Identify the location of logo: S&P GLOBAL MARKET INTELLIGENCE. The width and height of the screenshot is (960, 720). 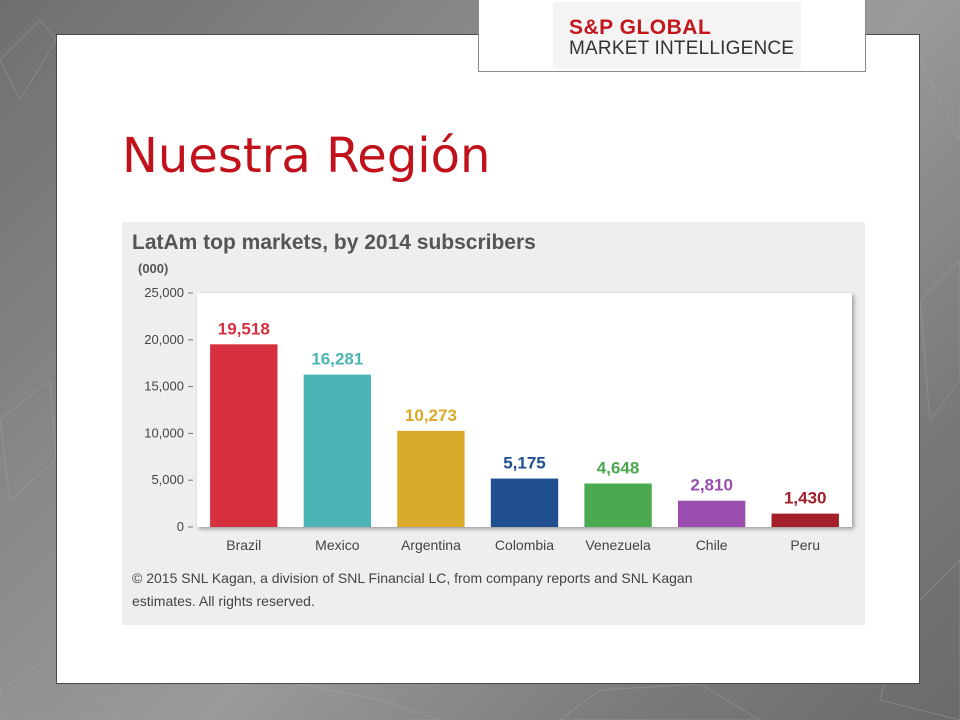
(677, 35).